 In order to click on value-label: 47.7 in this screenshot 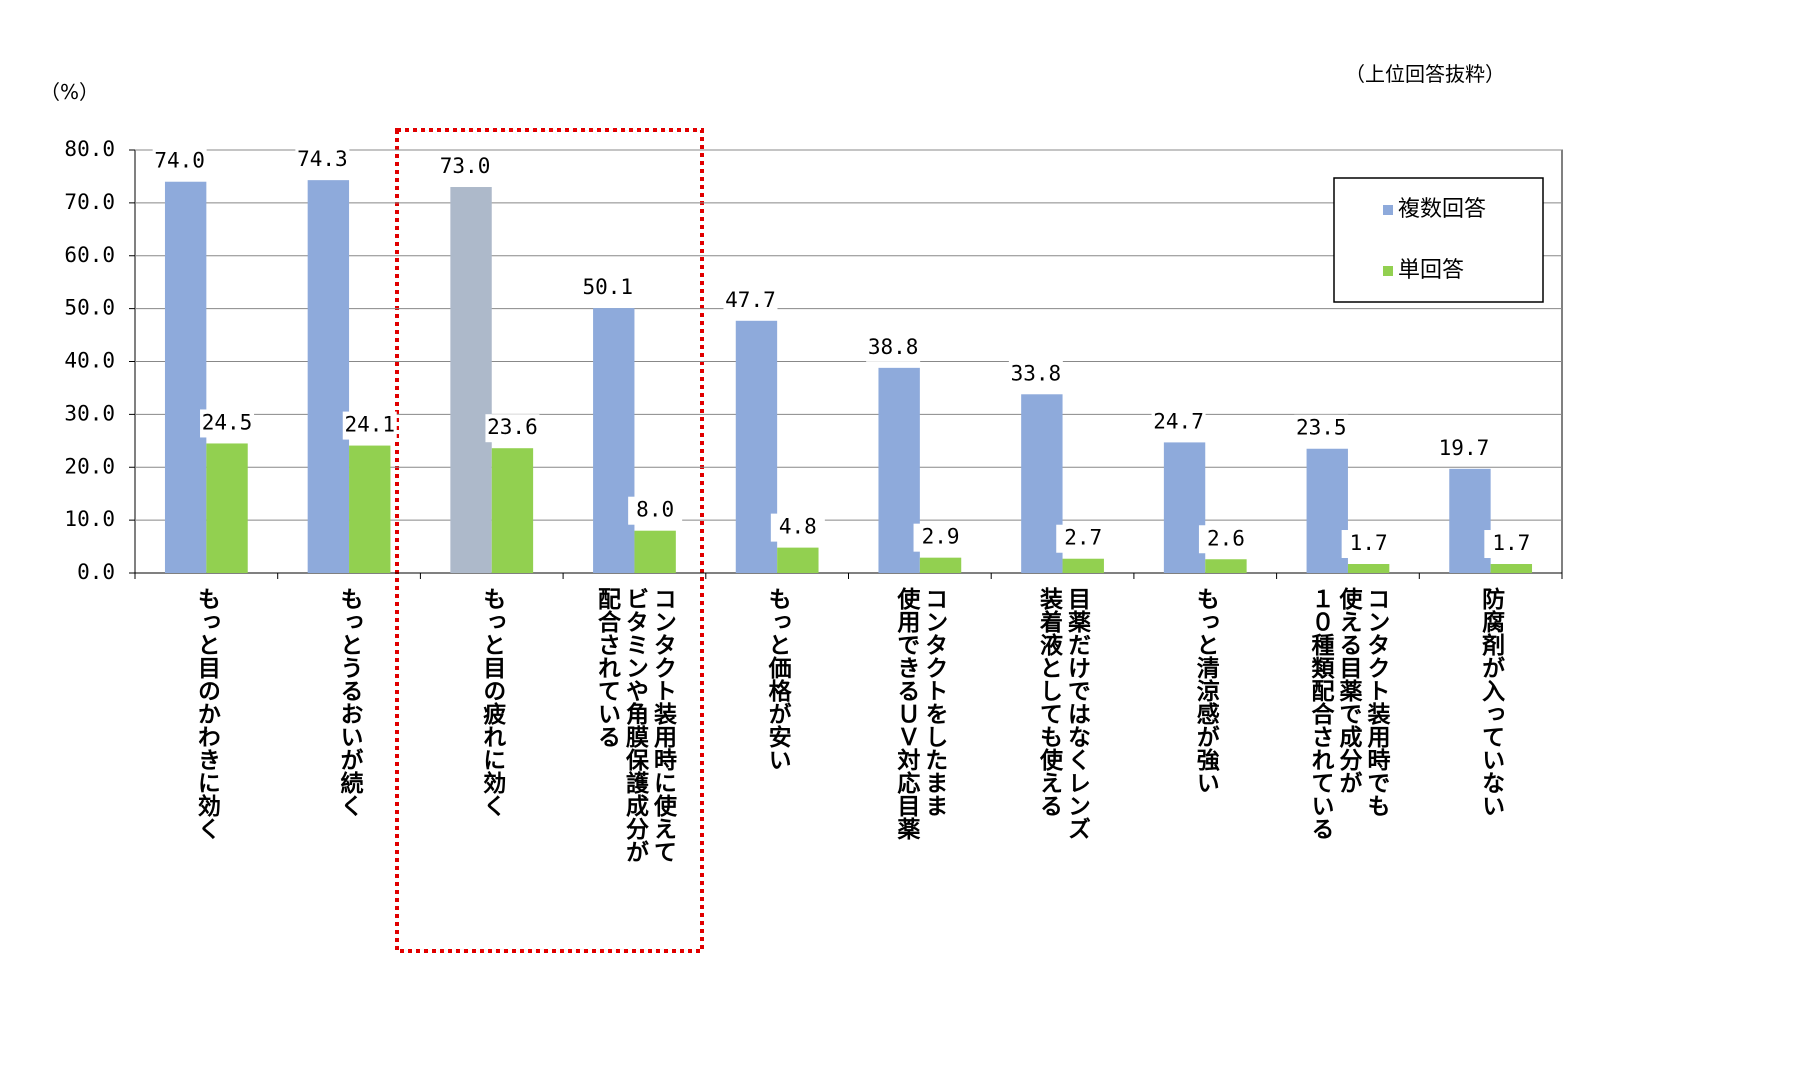, I will do `click(750, 300)`.